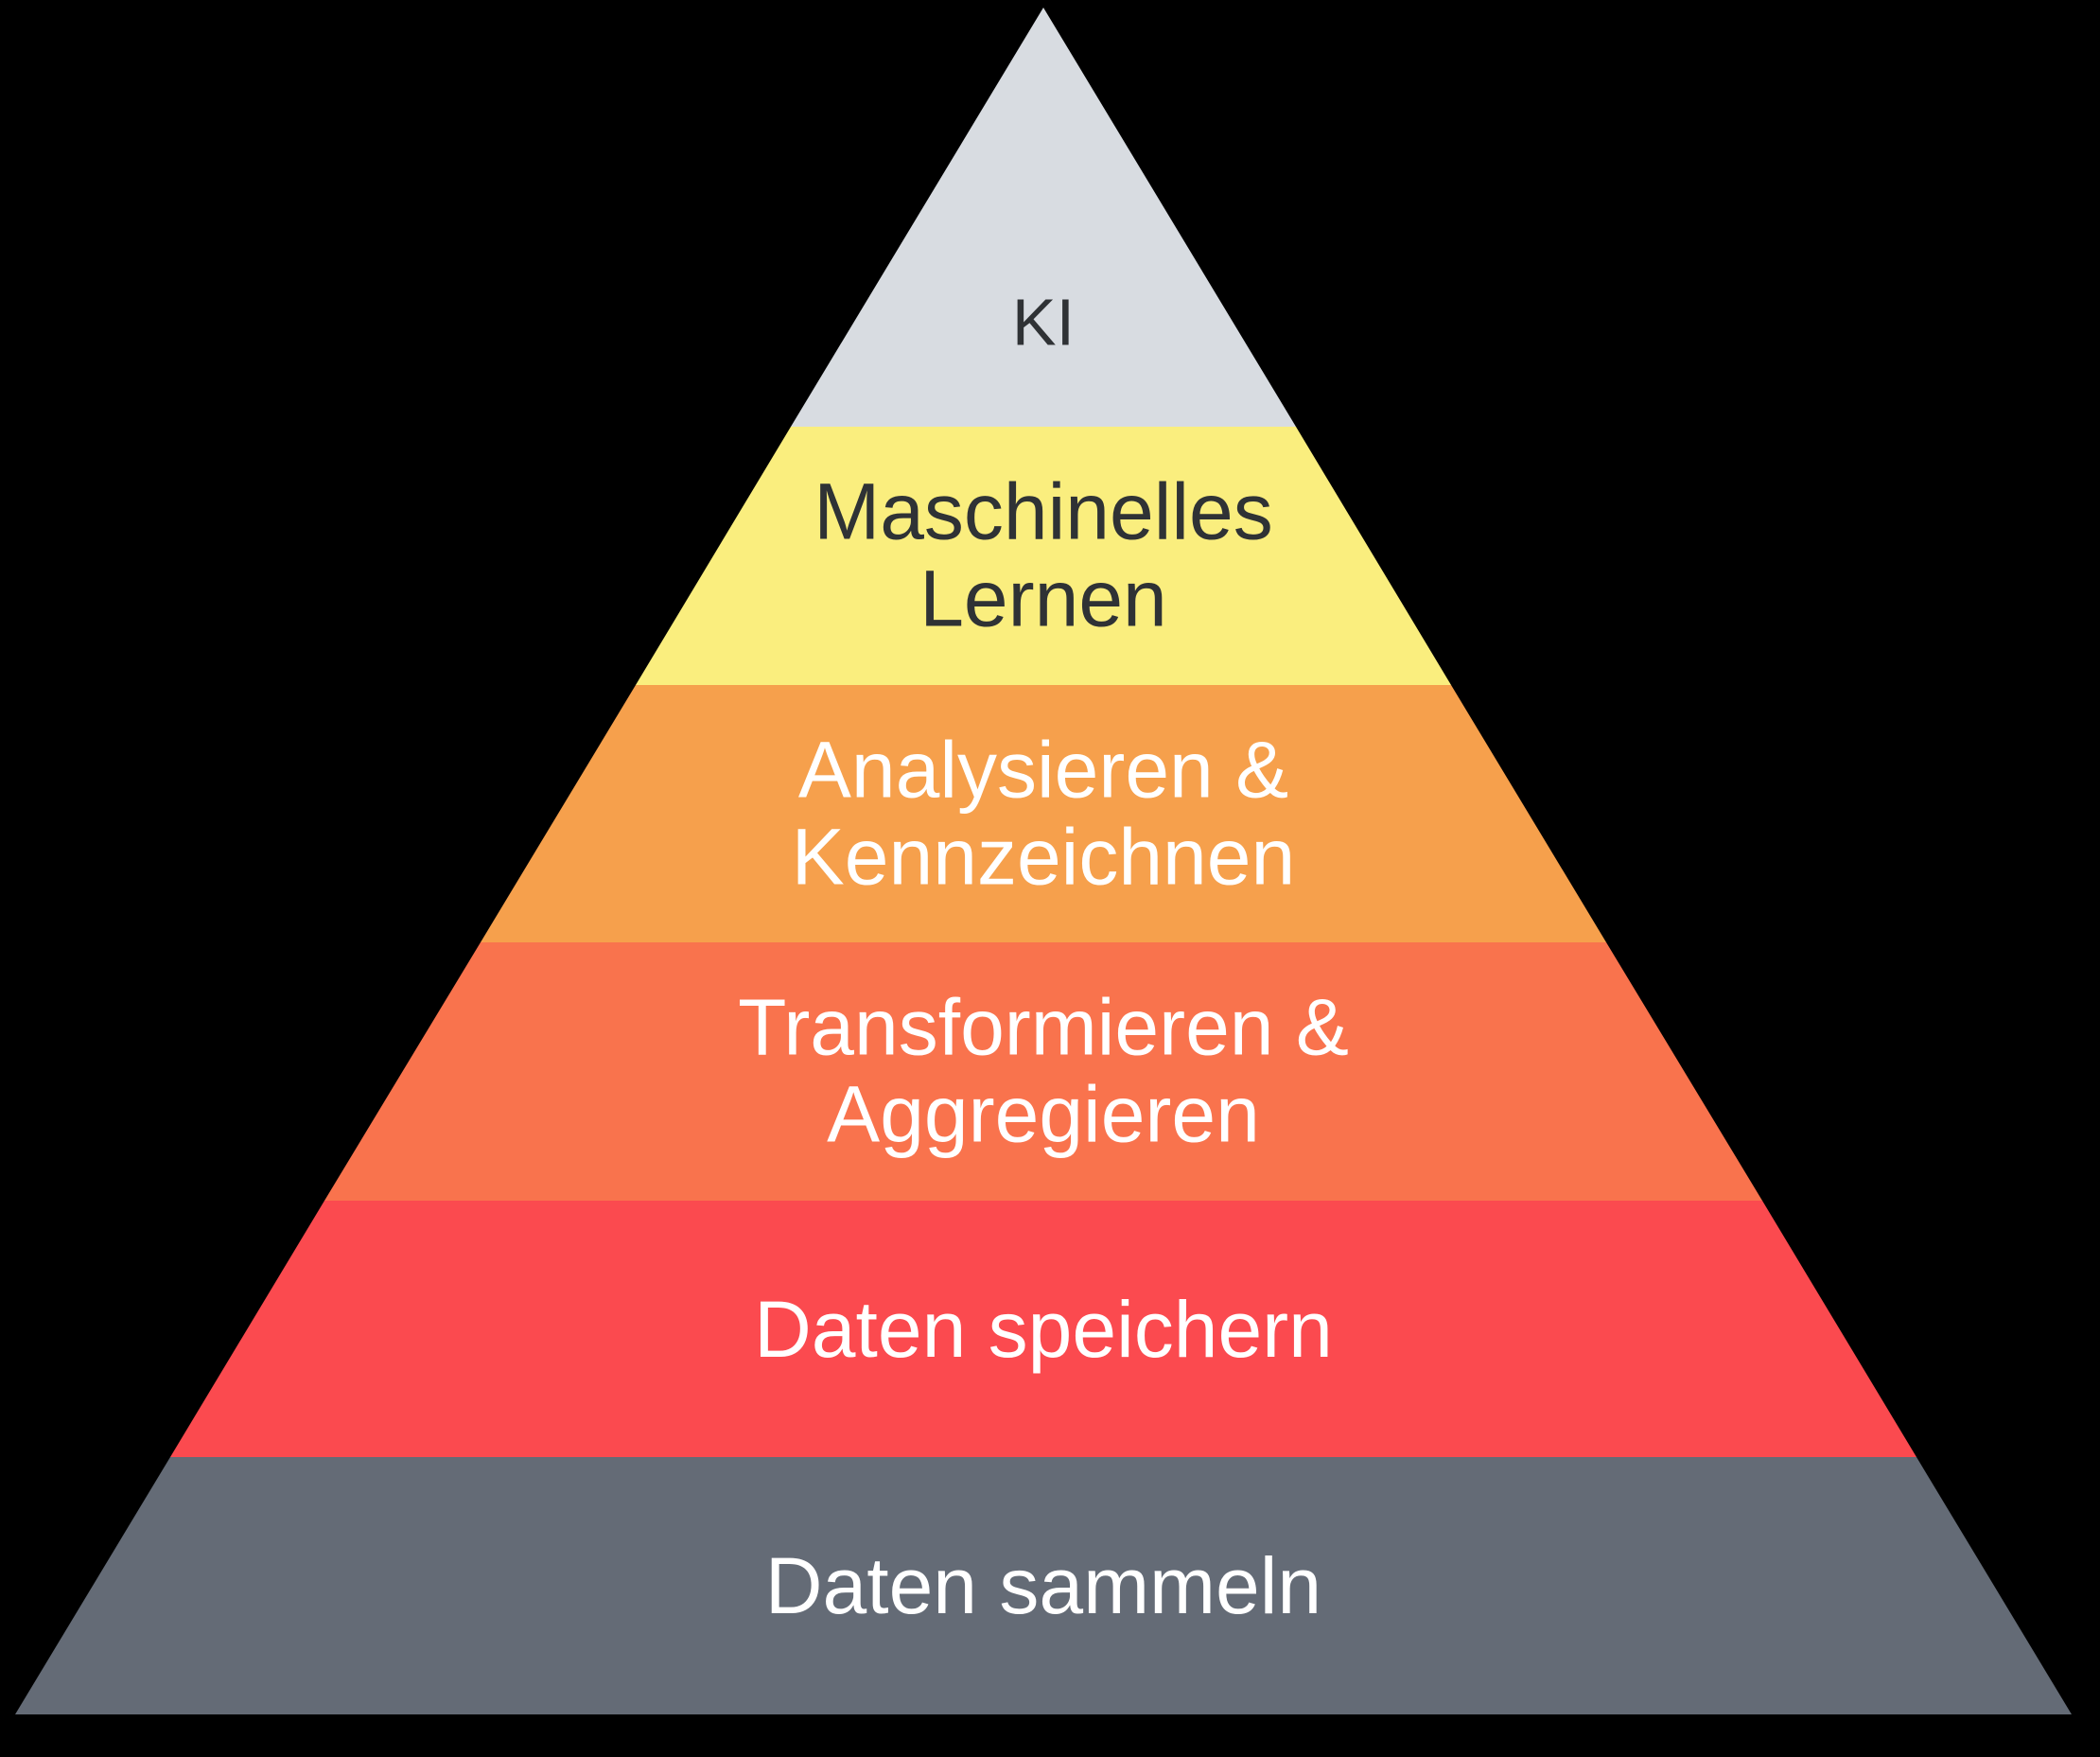  I want to click on level-label-line: Daten speichern, so click(1043, 1329).